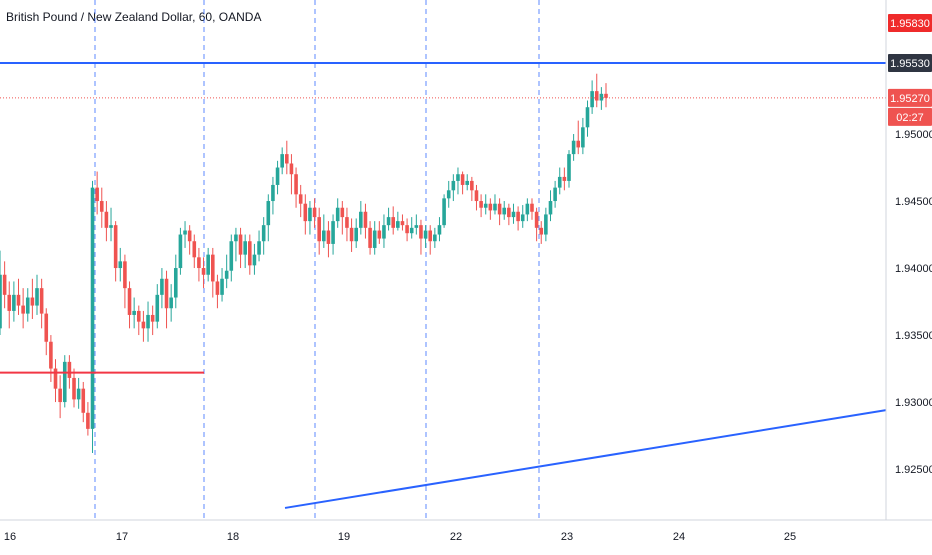 Image resolution: width=932 pixels, height=555 pixels. What do you see at coordinates (344, 537) in the screenshot?
I see `x-tick-label: 19` at bounding box center [344, 537].